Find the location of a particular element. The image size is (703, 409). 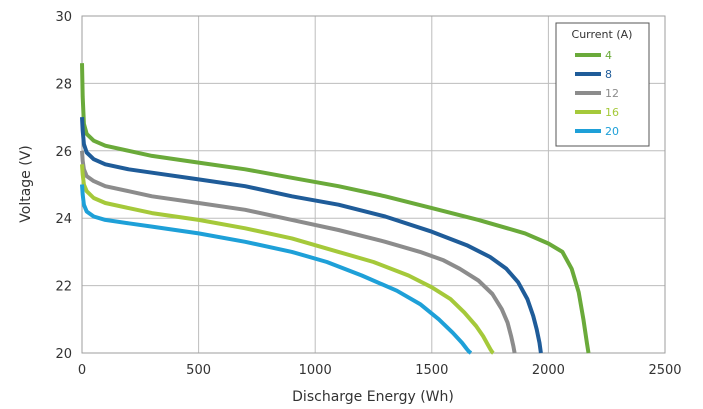

legend-label-4: 4 is located at coordinates (608, 55).